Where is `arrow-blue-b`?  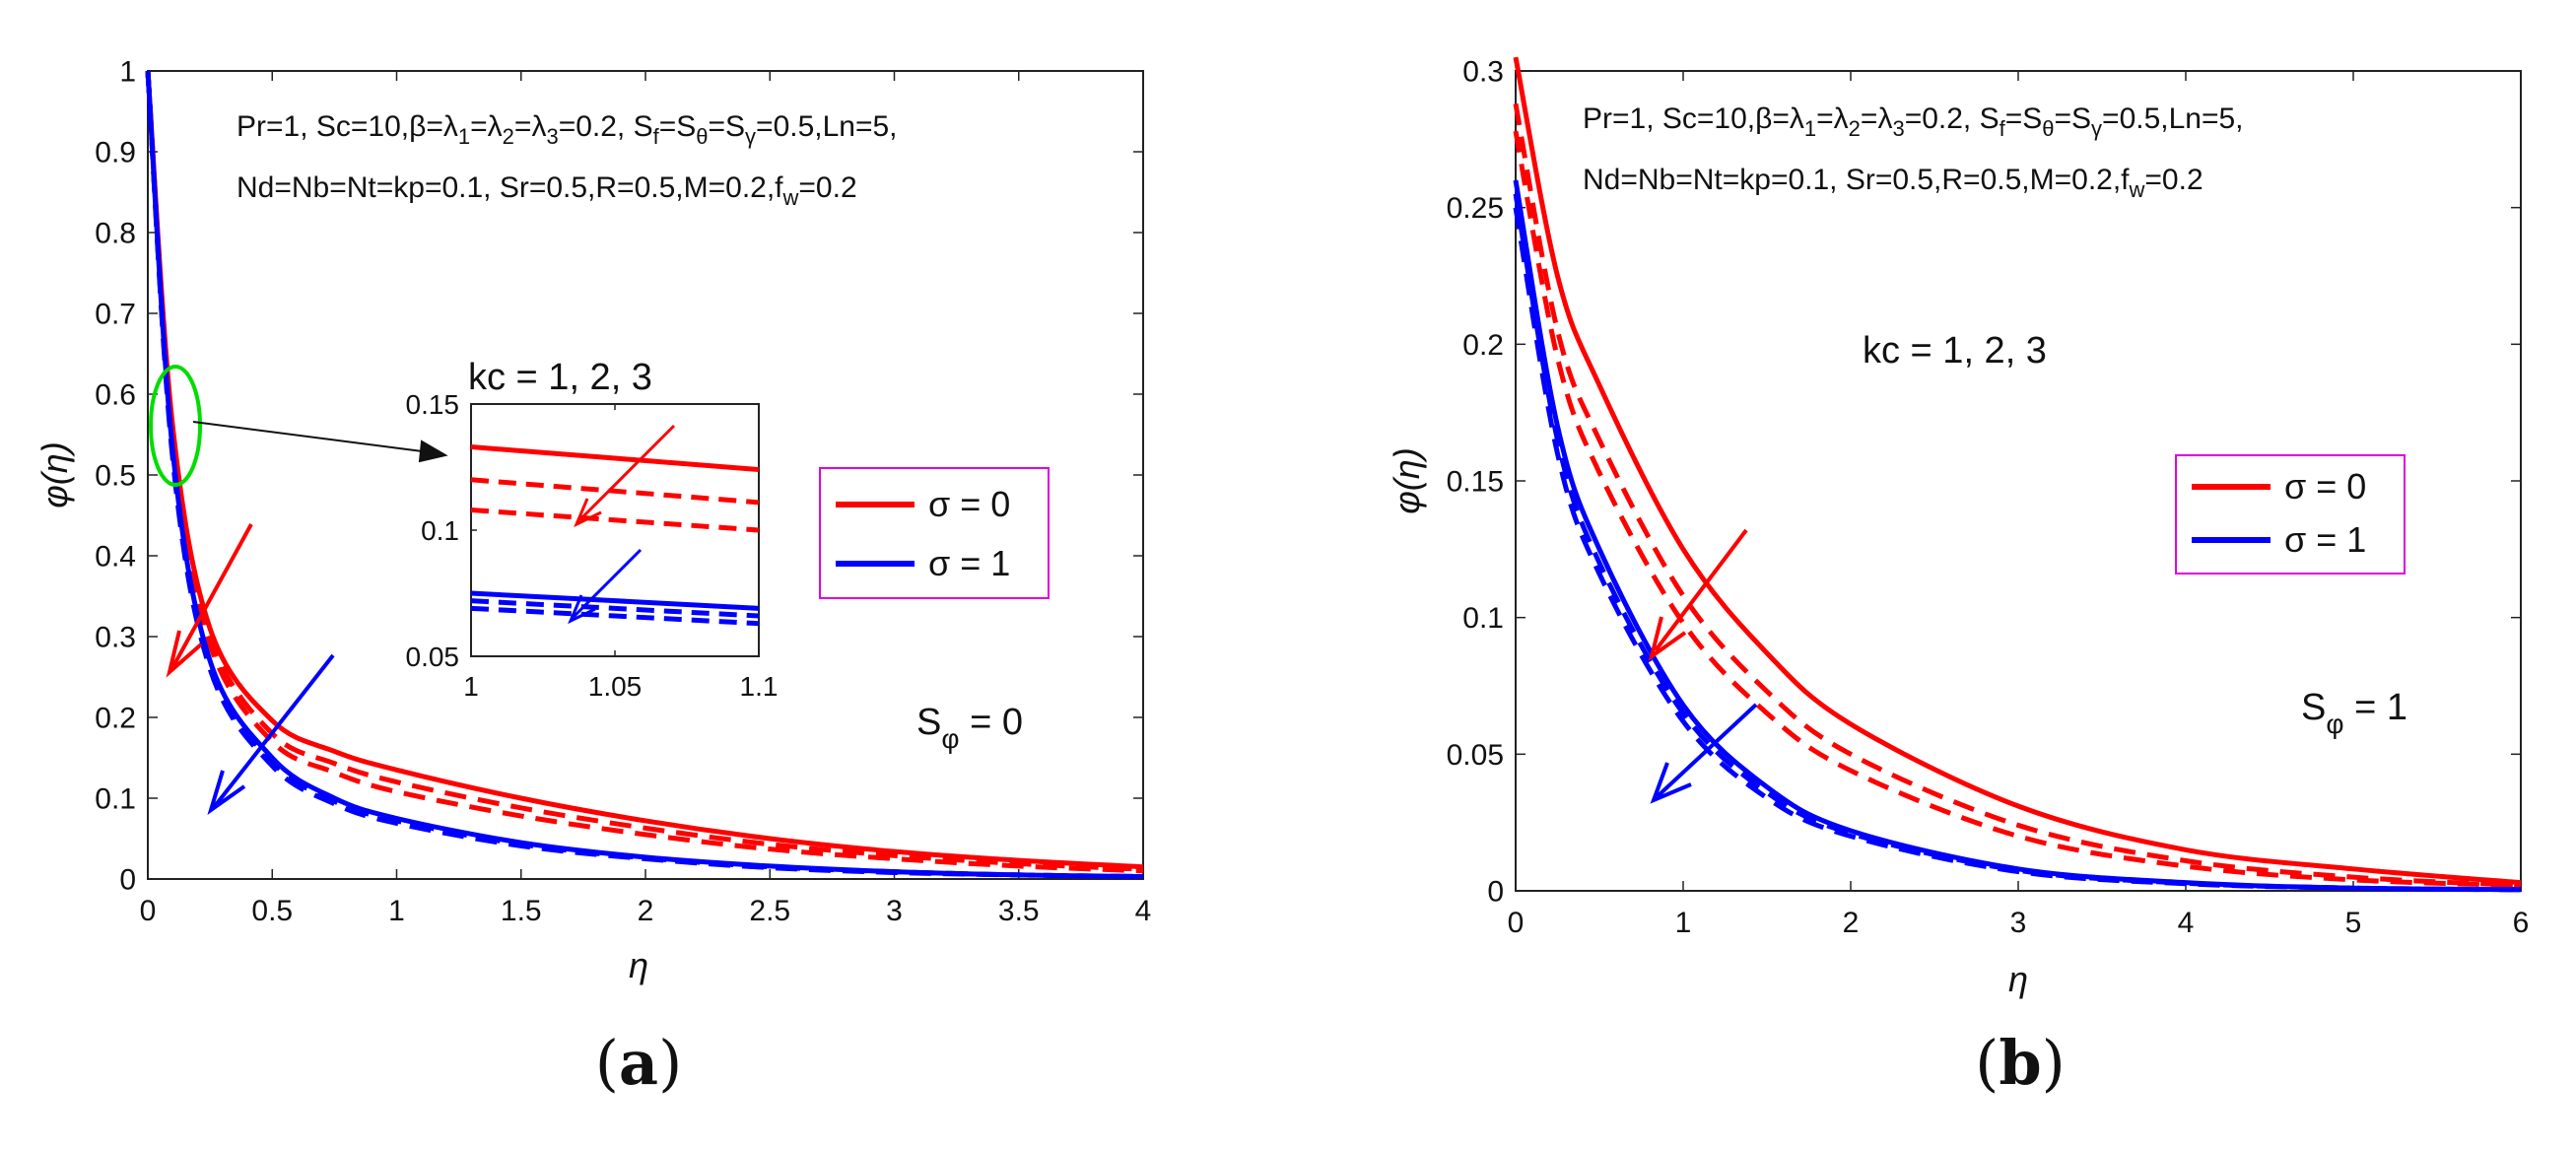 arrow-blue-b is located at coordinates (1704, 753).